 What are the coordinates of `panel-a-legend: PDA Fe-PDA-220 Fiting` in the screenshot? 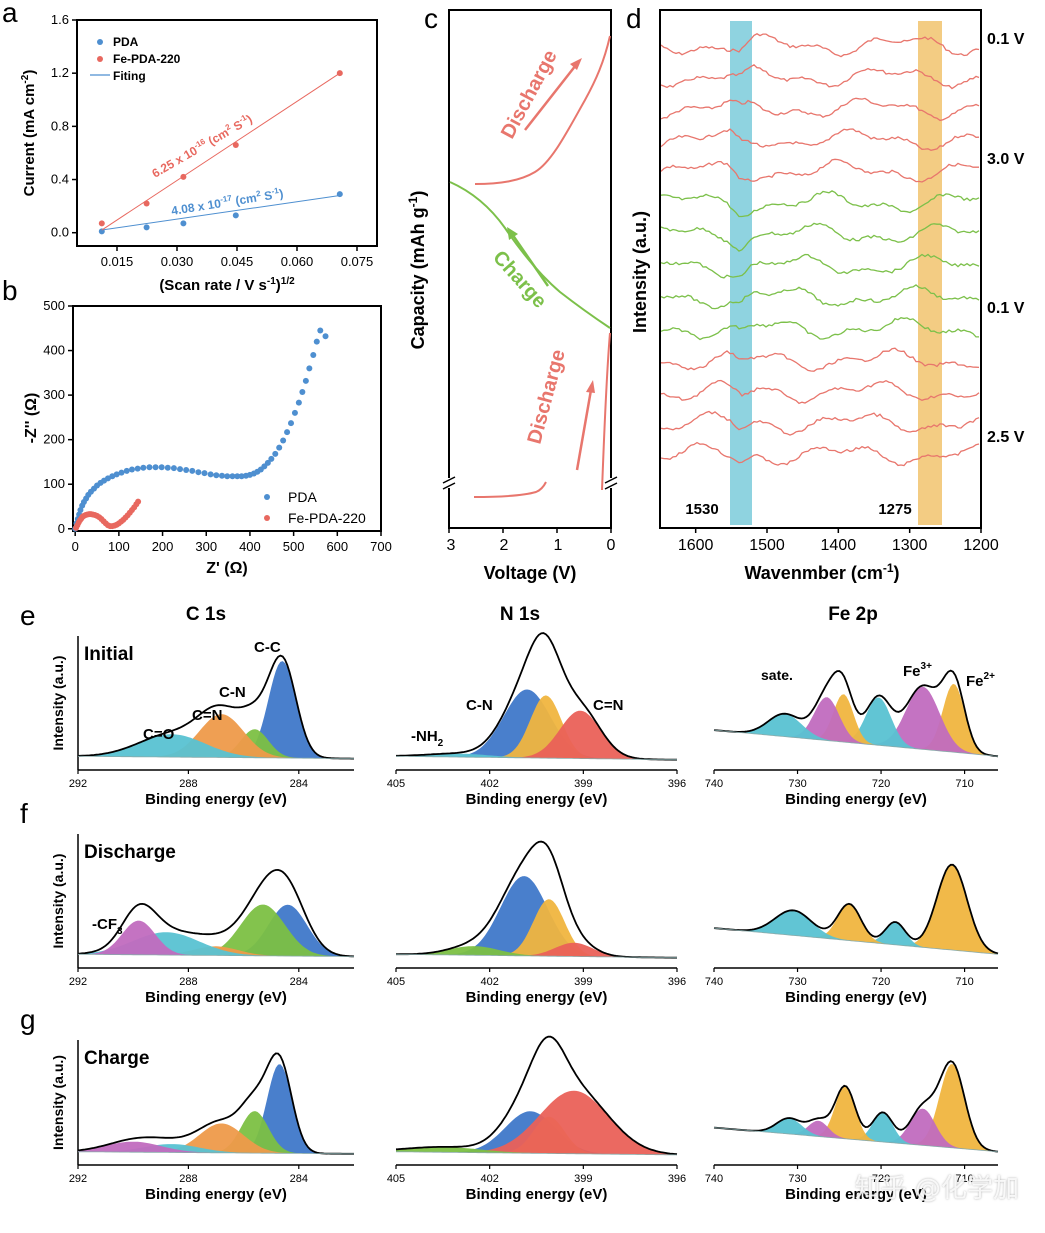 It's located at (135, 59).